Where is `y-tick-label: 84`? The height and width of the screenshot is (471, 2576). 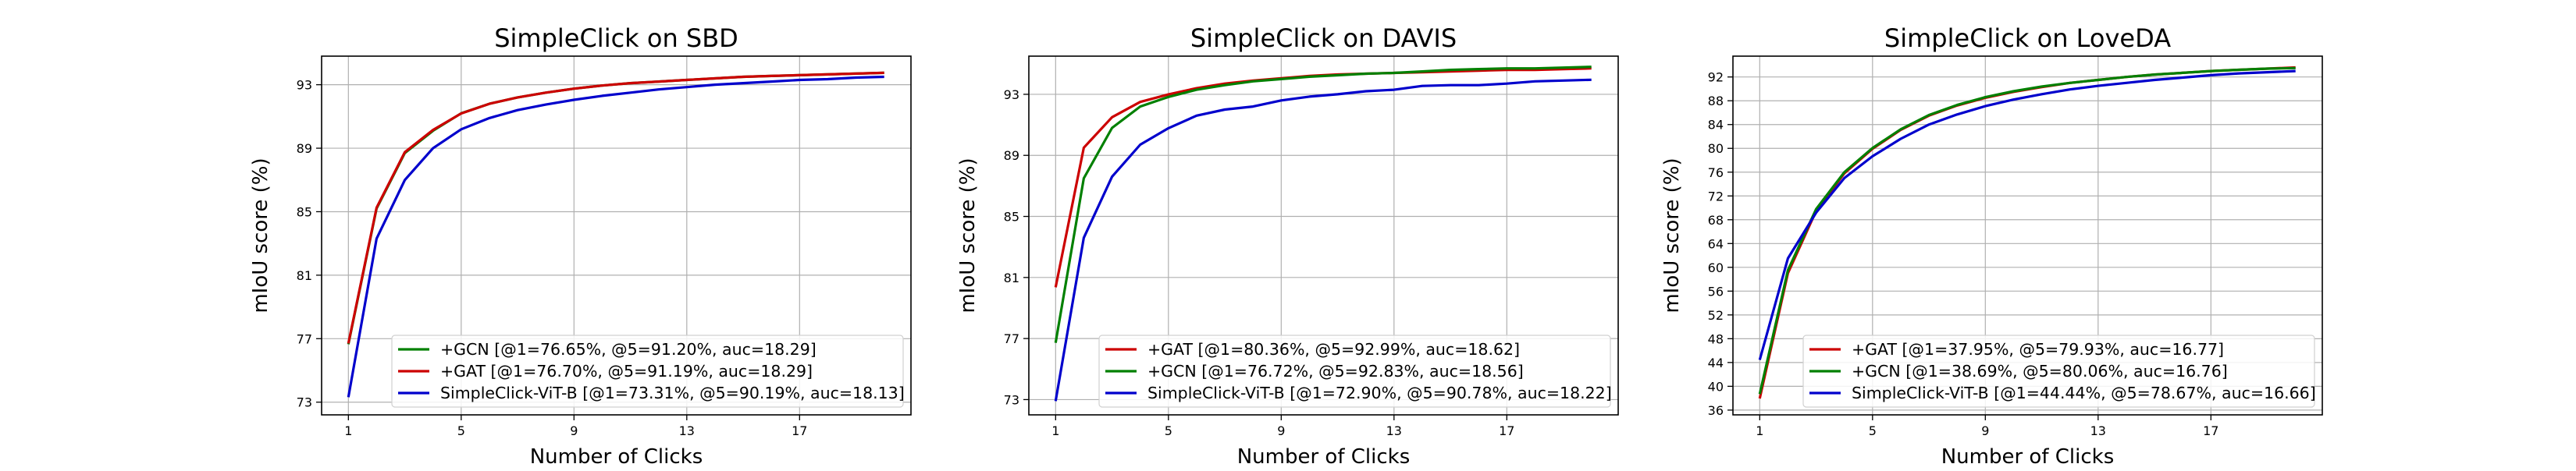
y-tick-label: 84 is located at coordinates (1716, 125).